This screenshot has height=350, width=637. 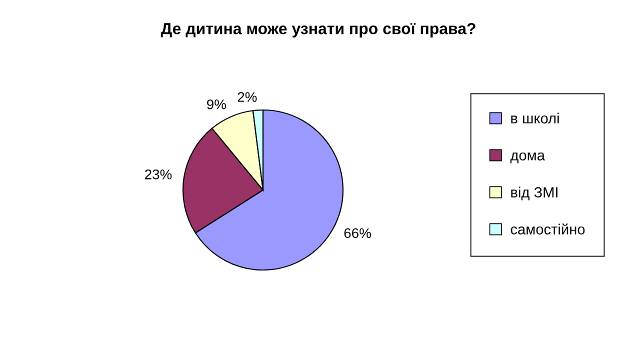 I want to click on data-label: 2%, so click(x=247, y=97).